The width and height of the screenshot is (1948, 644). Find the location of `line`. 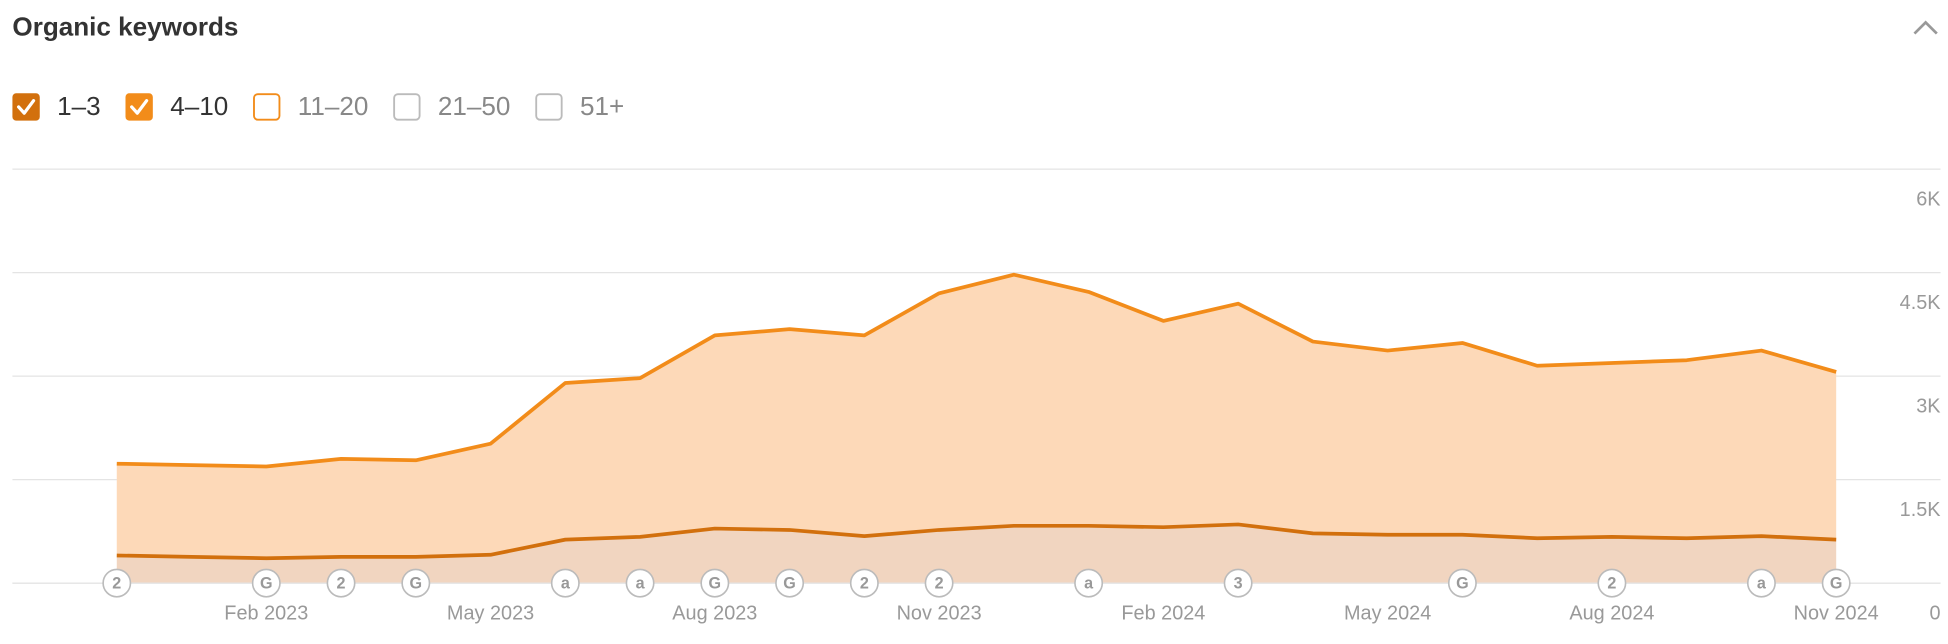

line is located at coordinates (976, 541).